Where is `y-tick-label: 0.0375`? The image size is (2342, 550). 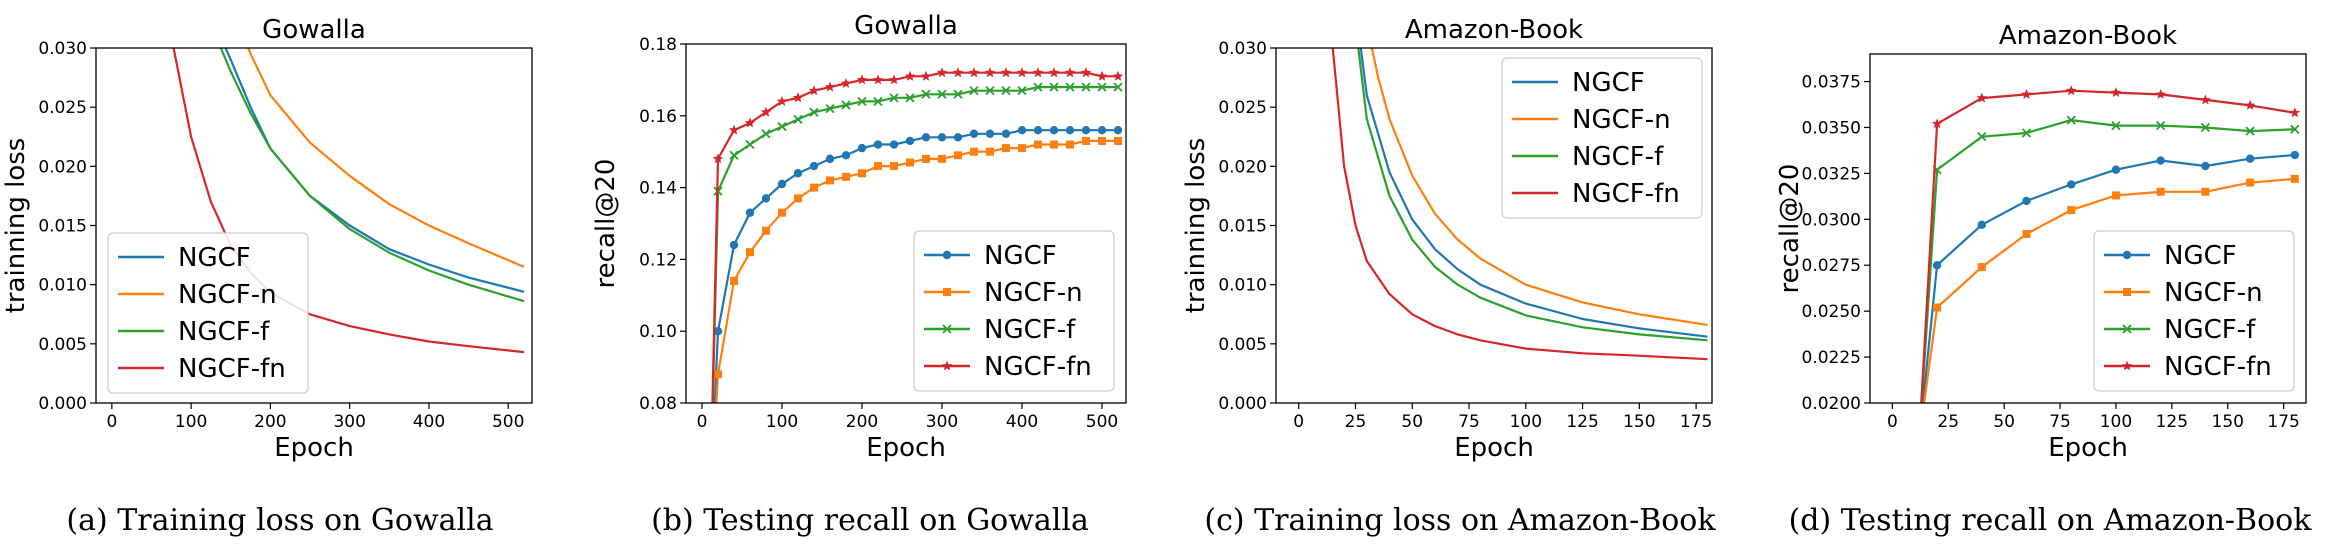
y-tick-label: 0.0375 is located at coordinates (1831, 83).